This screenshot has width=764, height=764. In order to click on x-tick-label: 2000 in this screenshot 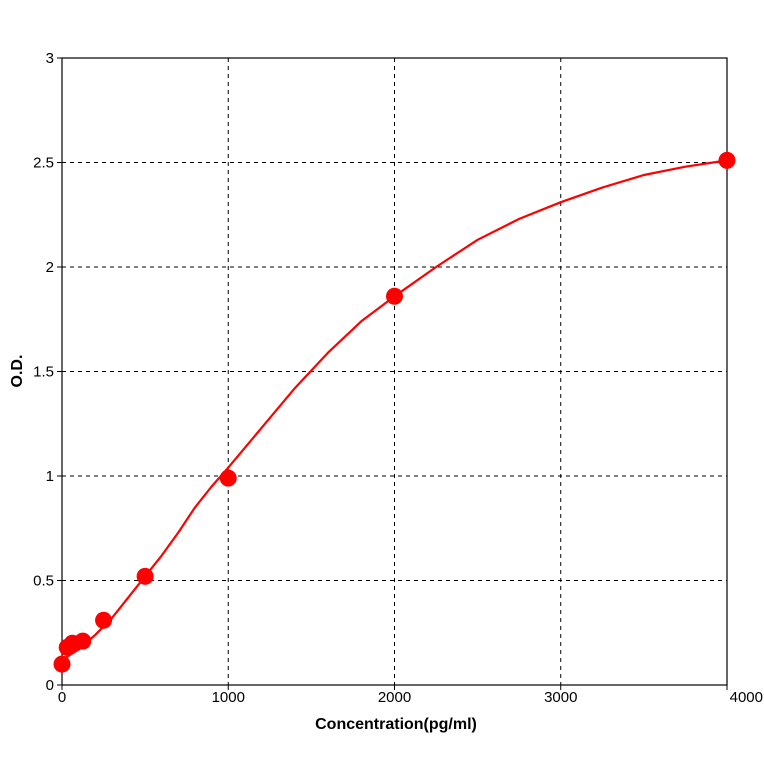, I will do `click(394, 697)`.